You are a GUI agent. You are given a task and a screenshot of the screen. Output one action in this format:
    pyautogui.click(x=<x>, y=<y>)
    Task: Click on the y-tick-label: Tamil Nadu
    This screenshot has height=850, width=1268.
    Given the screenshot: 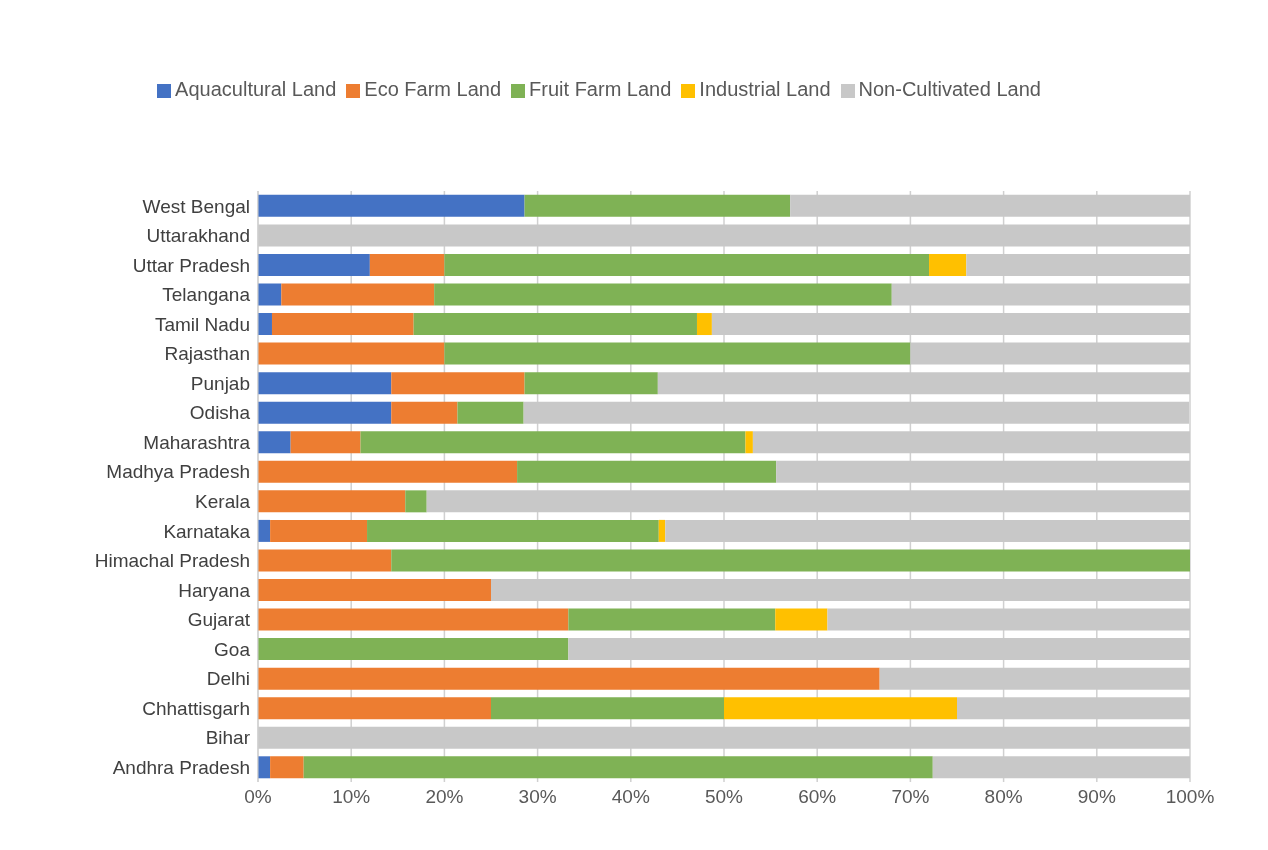 What is the action you would take?
    pyautogui.click(x=202, y=324)
    